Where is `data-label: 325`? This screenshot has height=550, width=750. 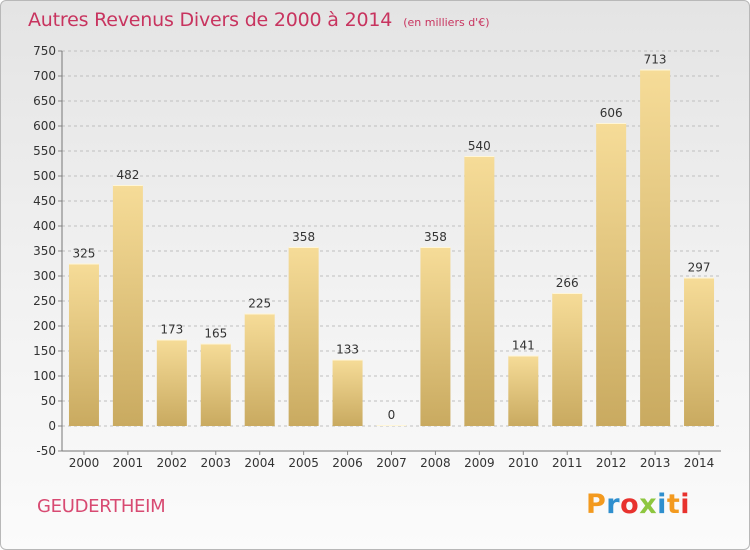 data-label: 325 is located at coordinates (84, 254).